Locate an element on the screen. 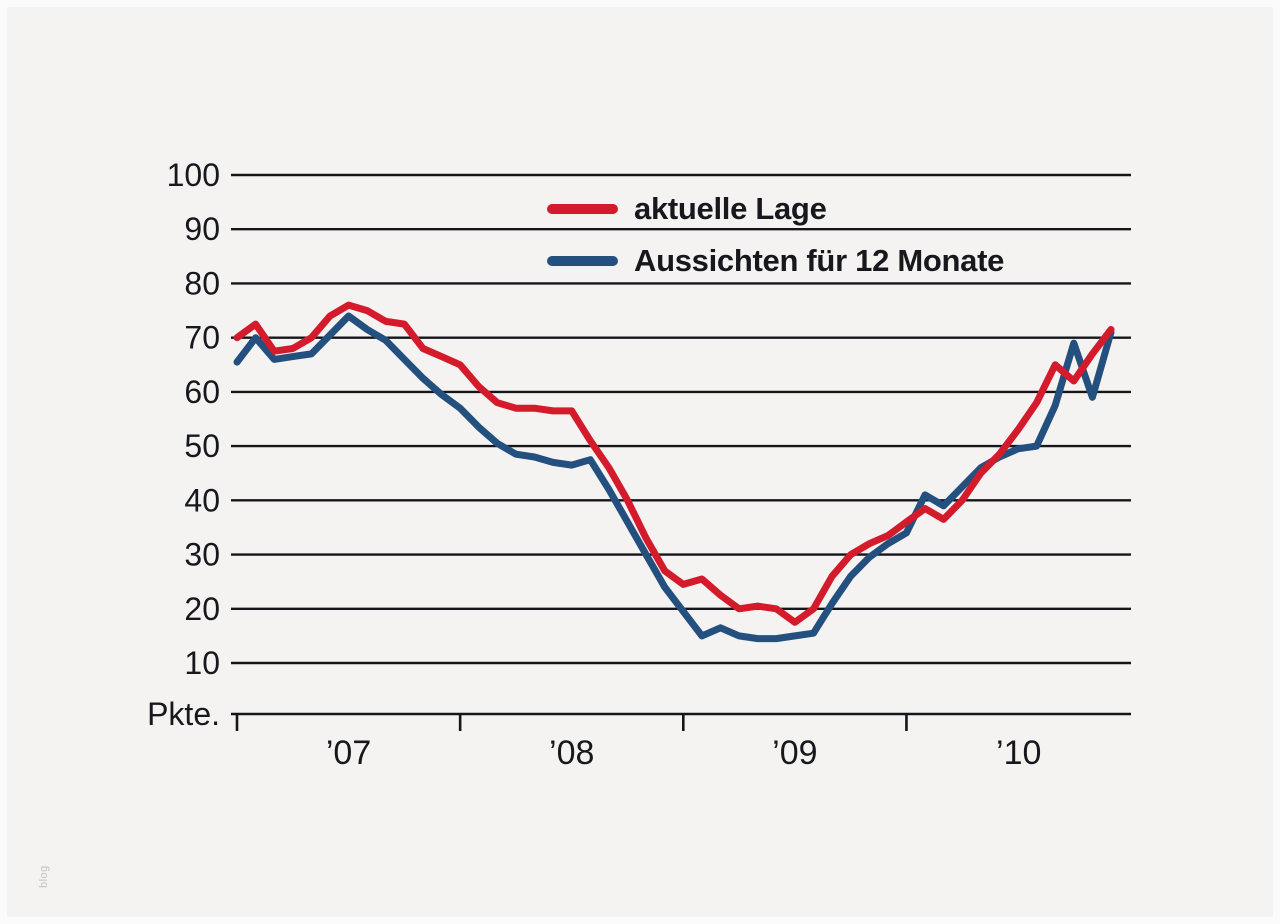 This screenshot has width=1280, height=924. x-tick-label-10: ’10 is located at coordinates (1018, 753).